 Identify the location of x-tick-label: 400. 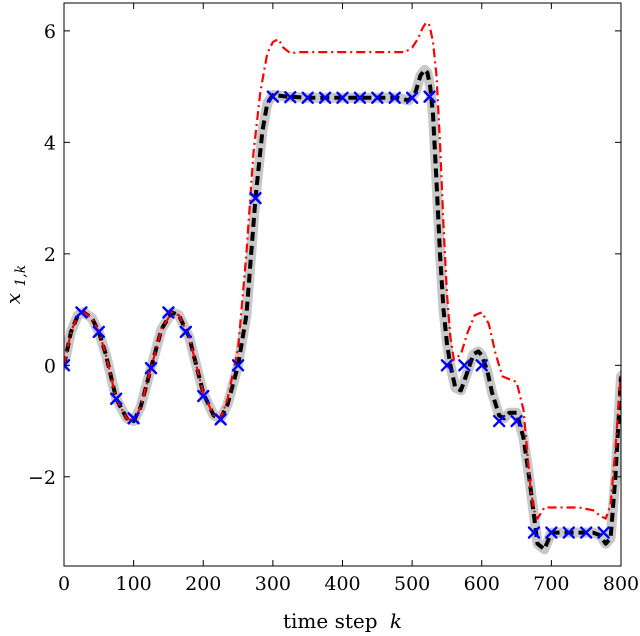
(342, 584).